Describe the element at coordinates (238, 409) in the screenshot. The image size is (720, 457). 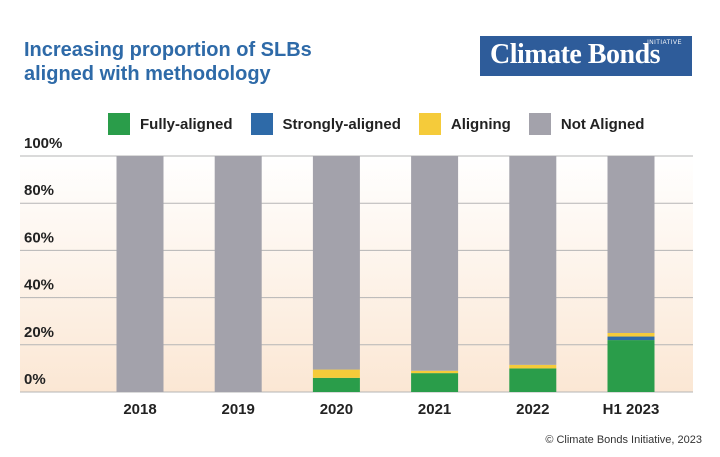
I see `x-tick-label: 2019` at that location.